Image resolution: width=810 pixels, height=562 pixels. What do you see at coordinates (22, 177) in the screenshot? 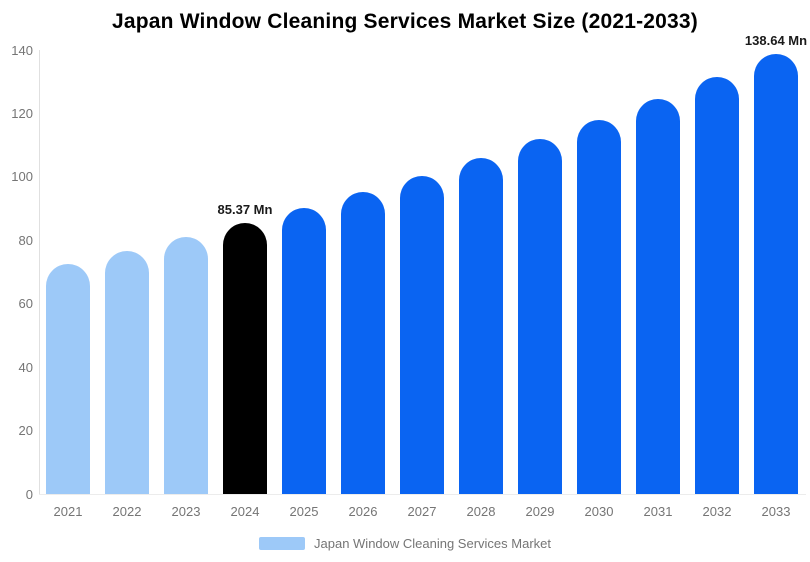
I see `y-tick-label-100: 100` at bounding box center [22, 177].